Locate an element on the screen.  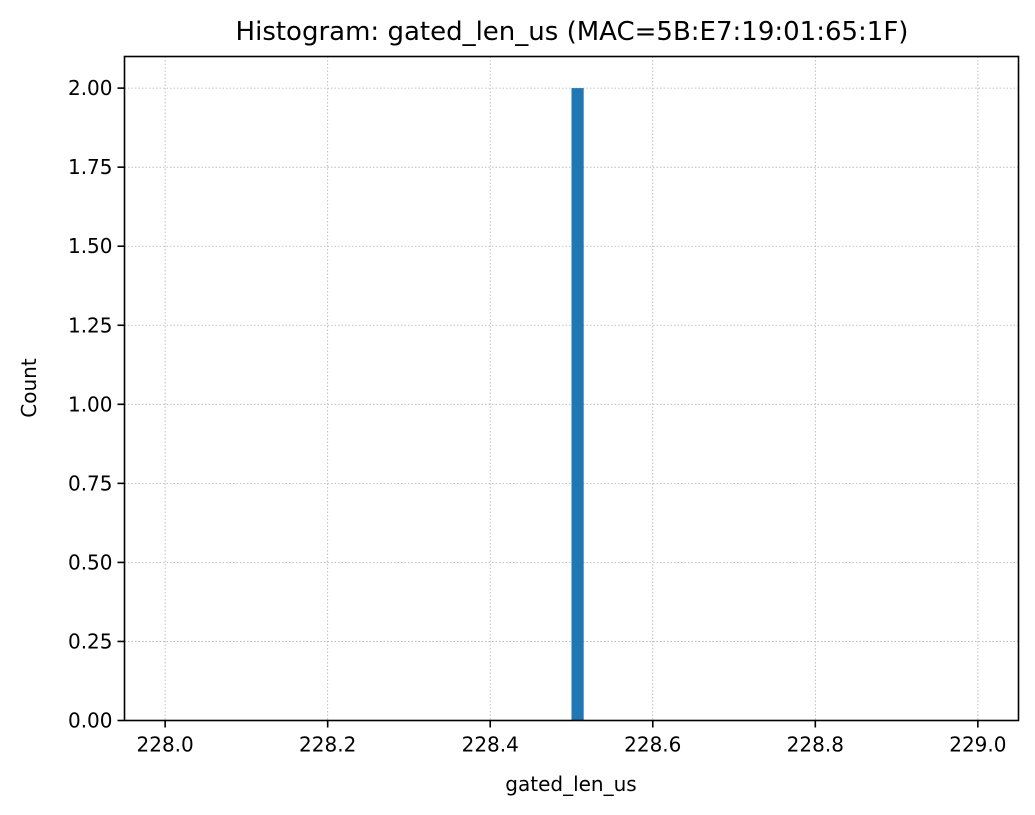
y-tick-label: 0.50 is located at coordinates (90, 562).